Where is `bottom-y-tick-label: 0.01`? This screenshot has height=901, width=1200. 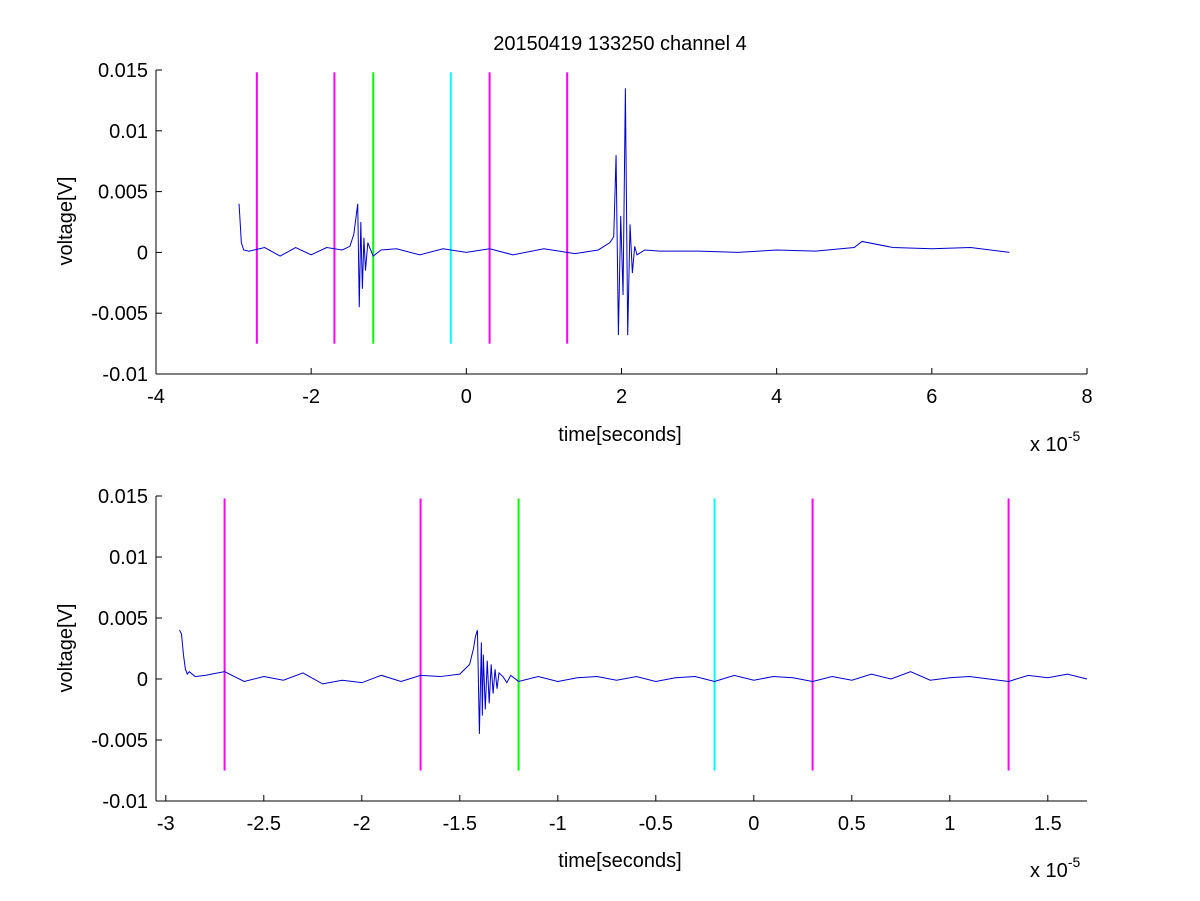 bottom-y-tick-label: 0.01 is located at coordinates (128, 558).